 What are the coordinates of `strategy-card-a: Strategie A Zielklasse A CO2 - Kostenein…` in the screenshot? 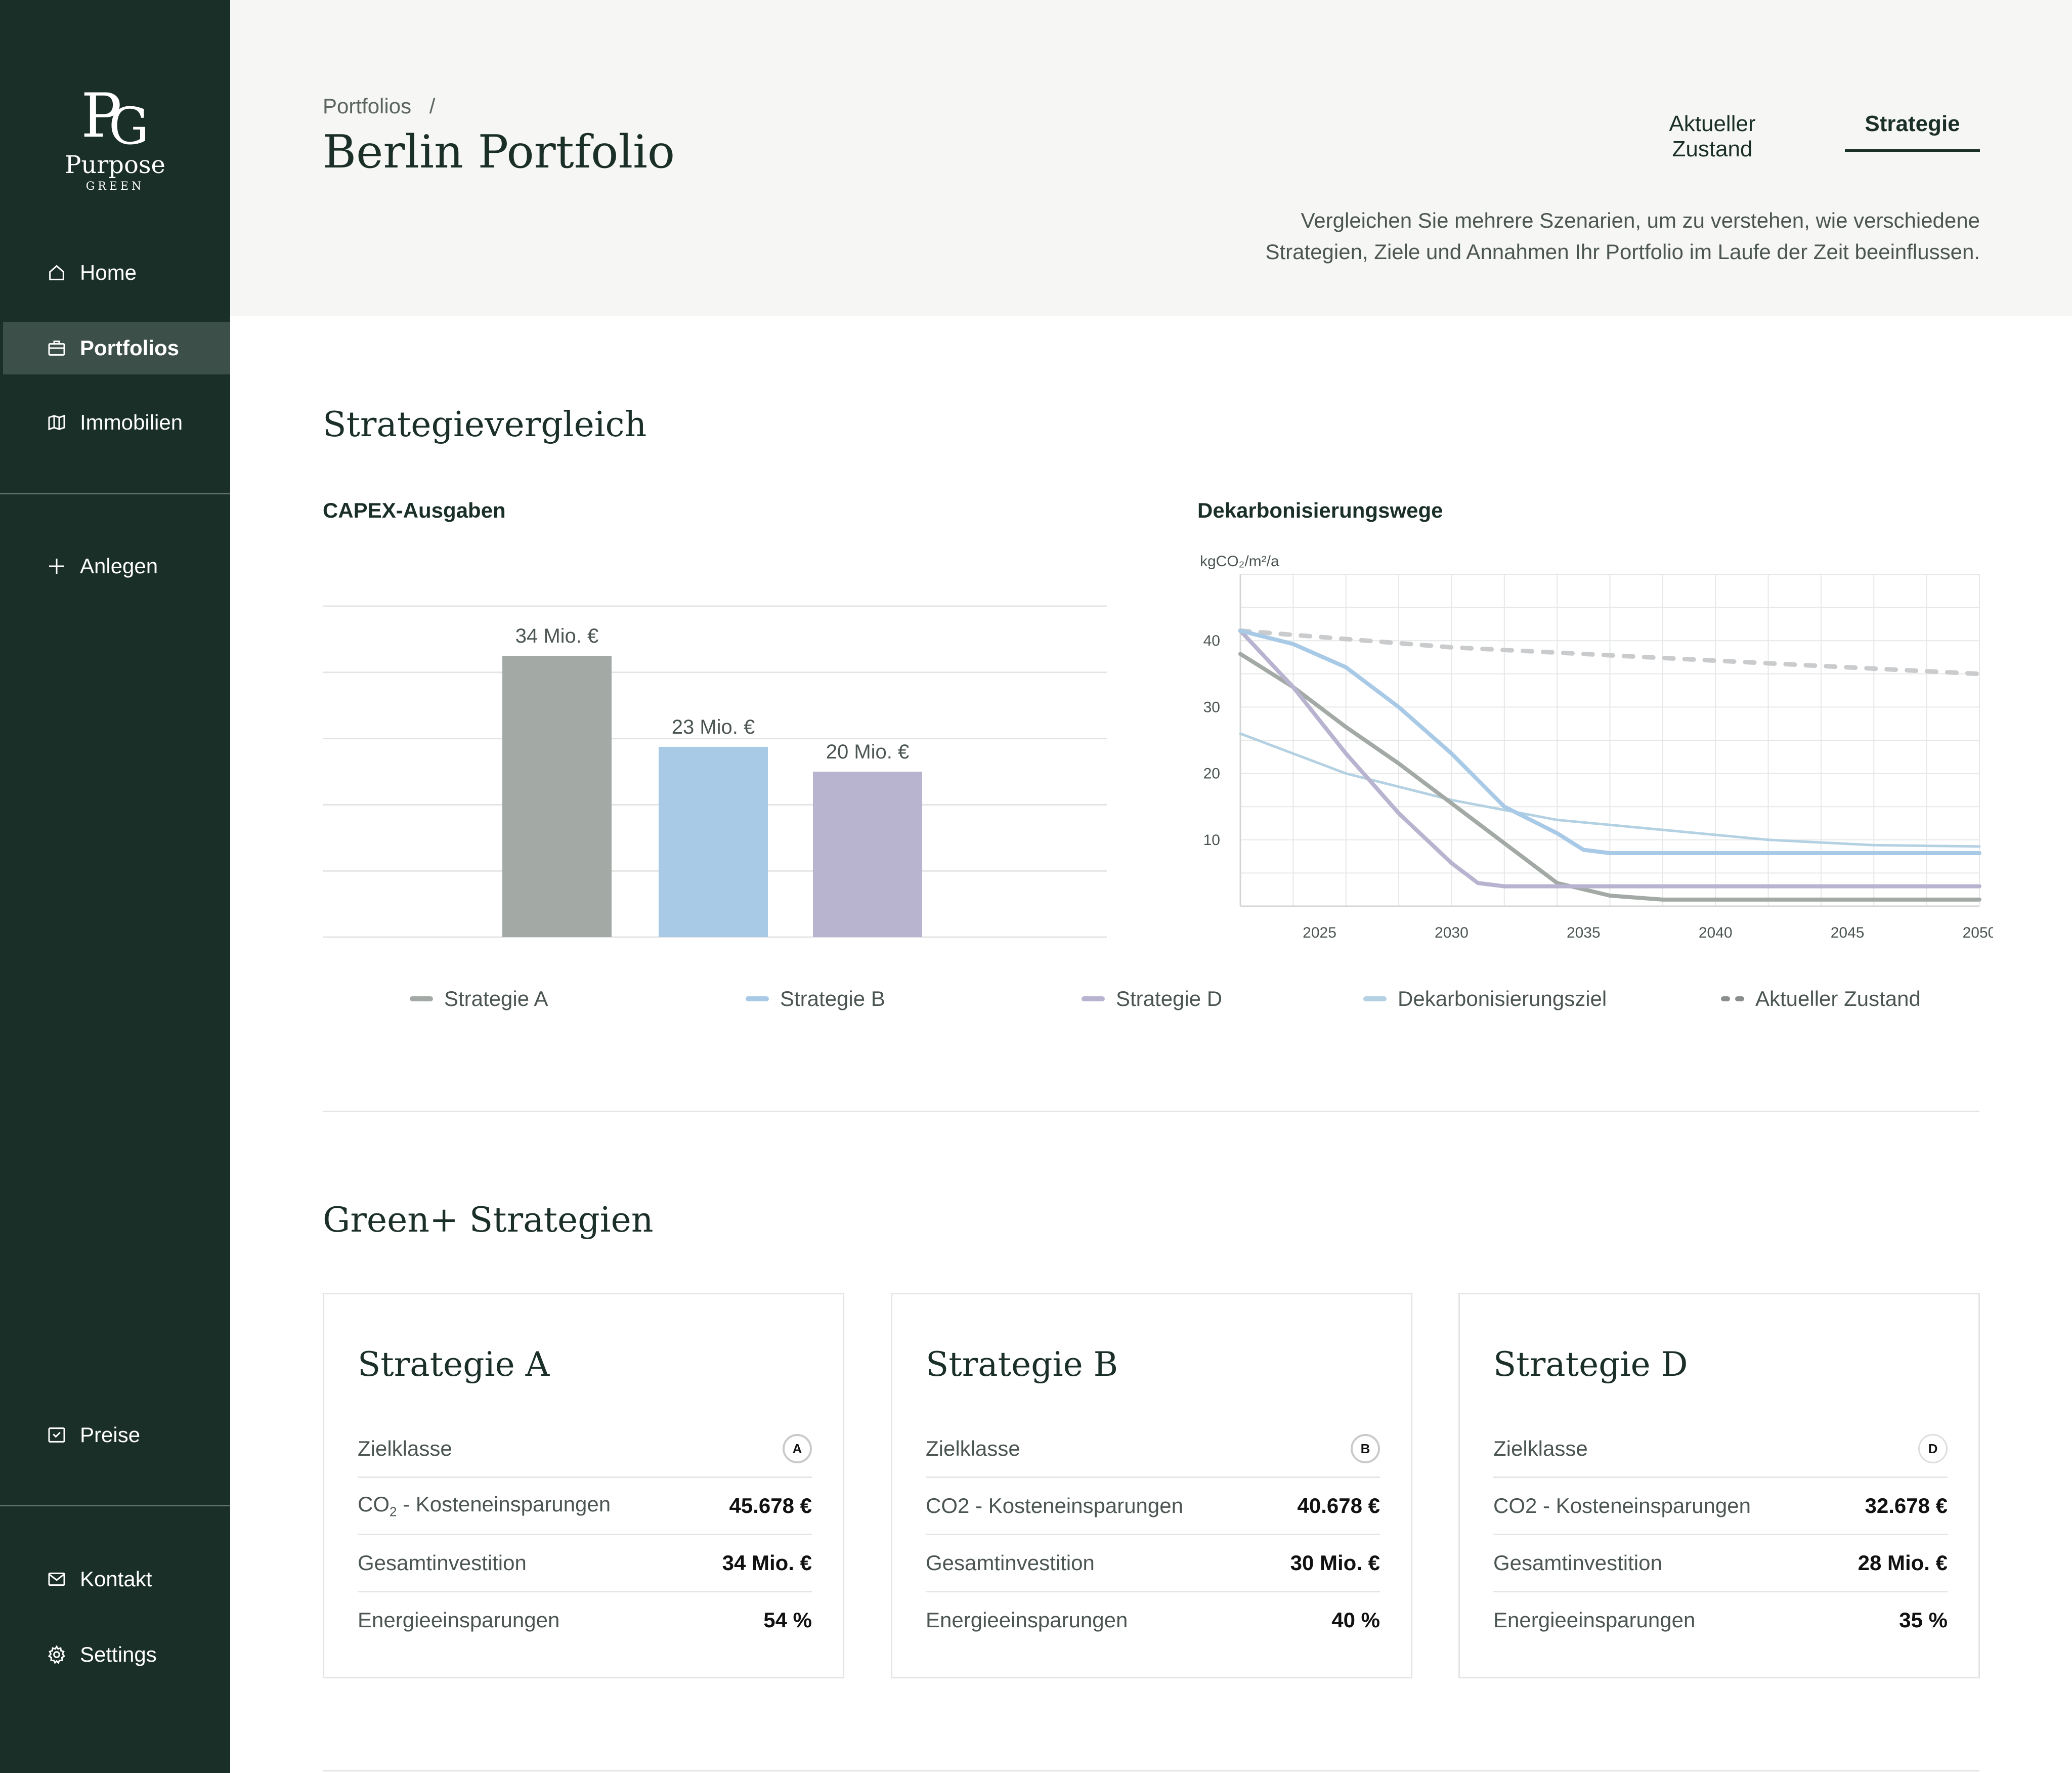 It's located at (583, 1485).